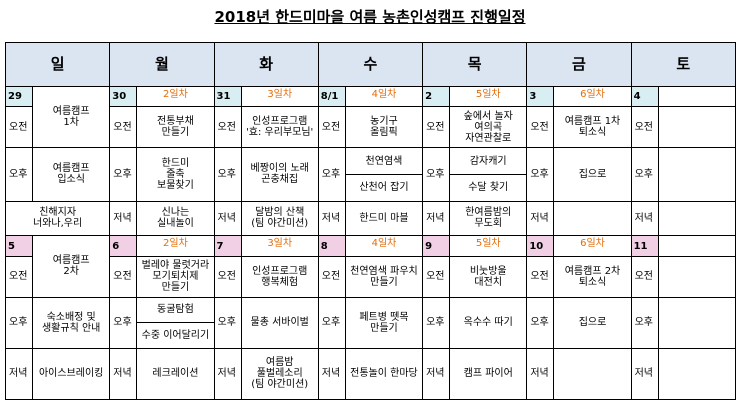 Image resolution: width=740 pixels, height=411 pixels. I want to click on date-number: 8, so click(331, 246).